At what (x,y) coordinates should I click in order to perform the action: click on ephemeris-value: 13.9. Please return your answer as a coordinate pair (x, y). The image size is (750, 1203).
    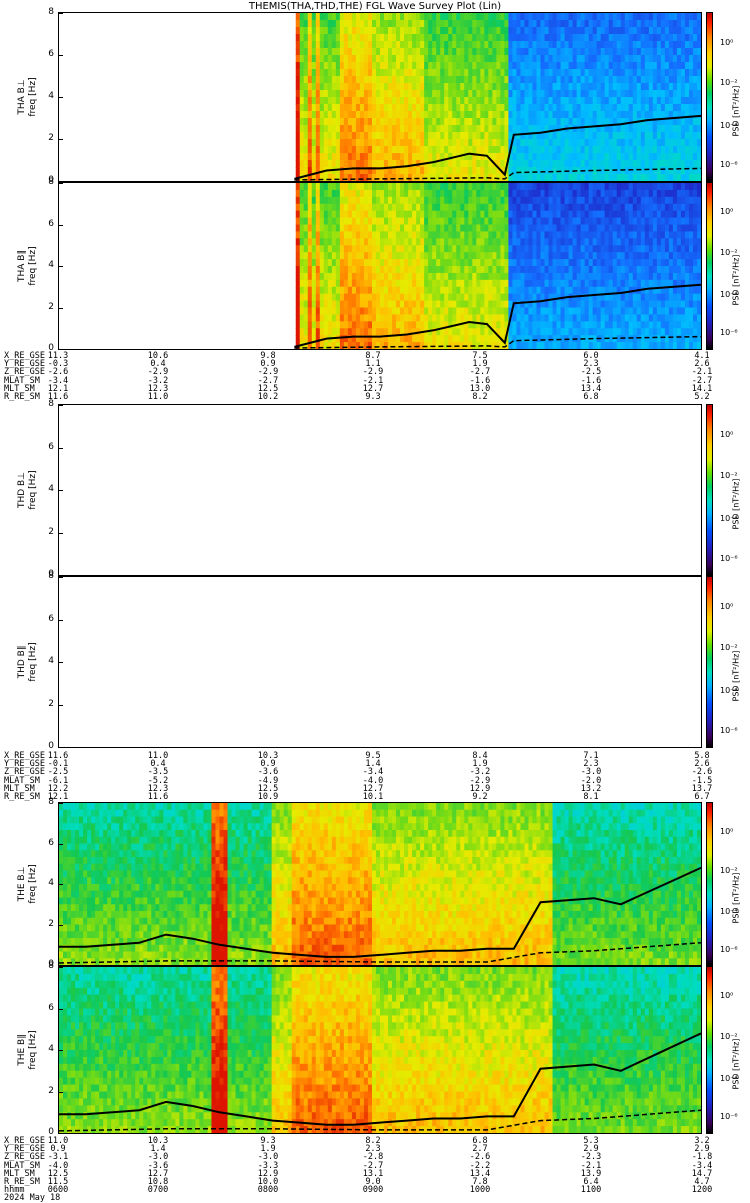
    Looking at the image, I should click on (591, 1173).